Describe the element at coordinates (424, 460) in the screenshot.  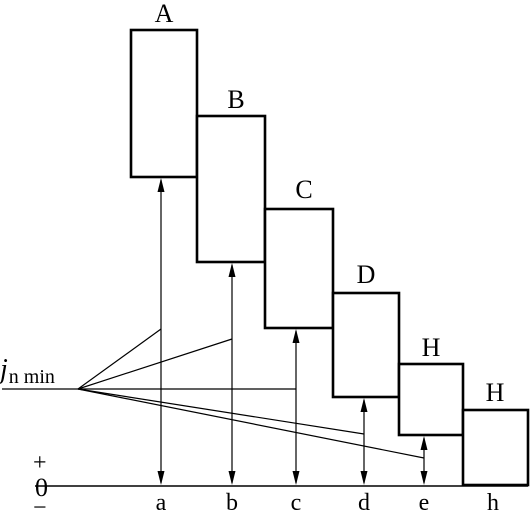
I see `arrow-e` at that location.